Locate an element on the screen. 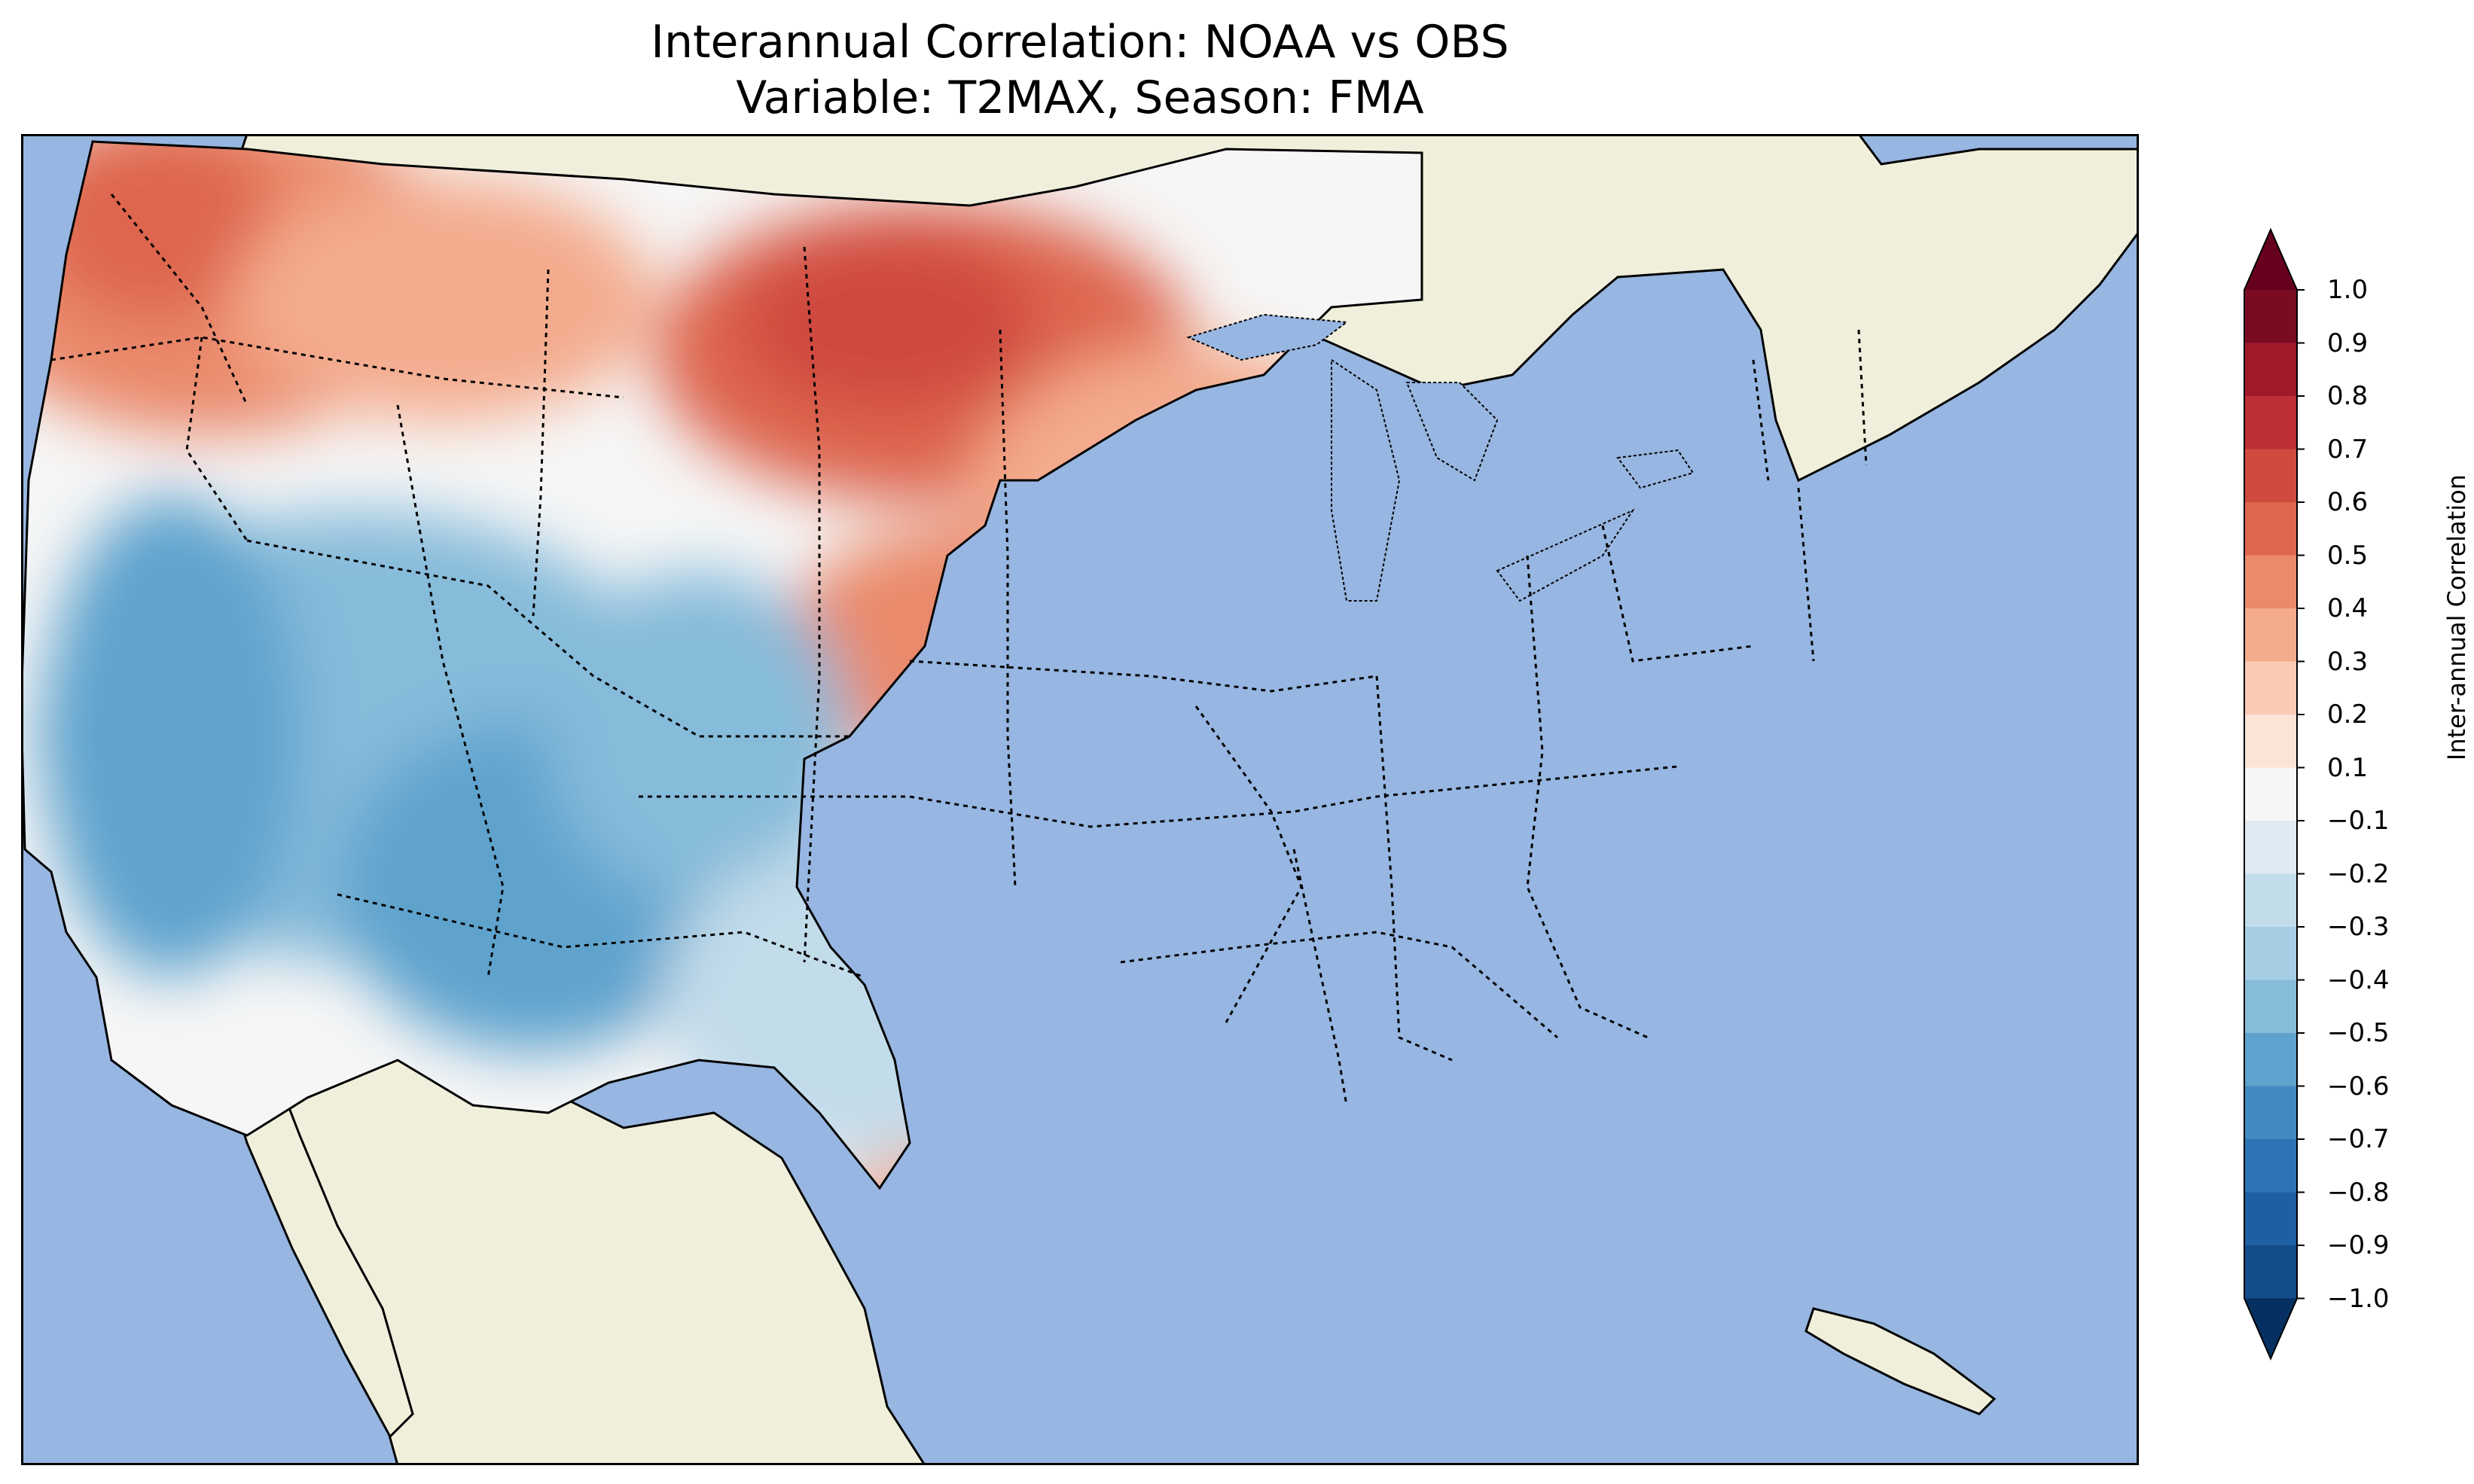 The width and height of the screenshot is (2474, 1484). cuba-island is located at coordinates (1900, 1361).